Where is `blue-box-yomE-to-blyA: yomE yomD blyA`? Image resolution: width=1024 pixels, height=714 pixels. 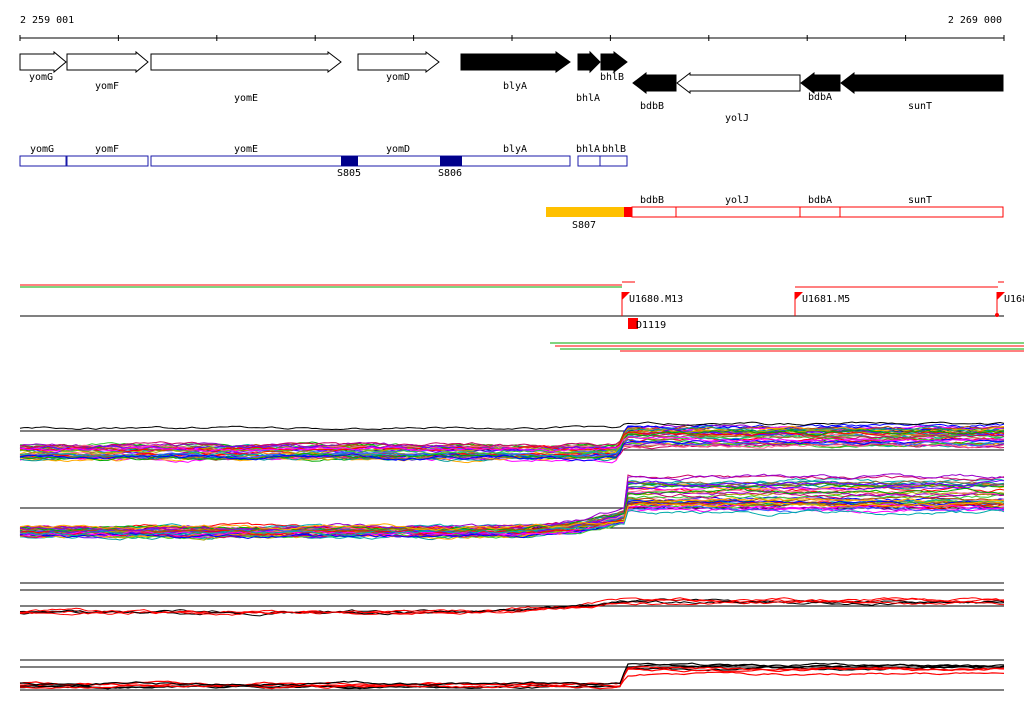
blue-box-yomE-to-blyA: yomE yomD blyA is located at coordinates (360, 155).